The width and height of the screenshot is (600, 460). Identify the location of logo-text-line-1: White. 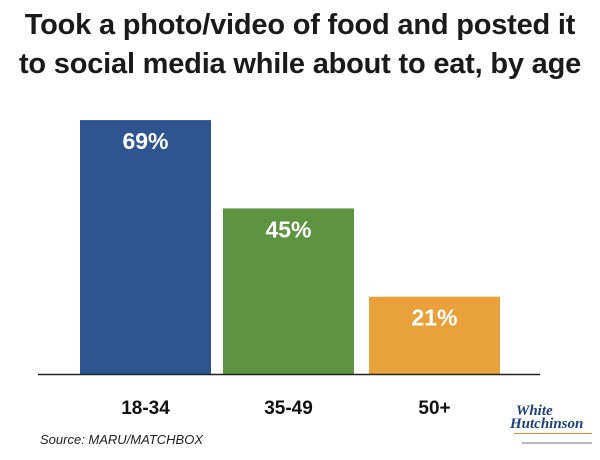
(534, 411).